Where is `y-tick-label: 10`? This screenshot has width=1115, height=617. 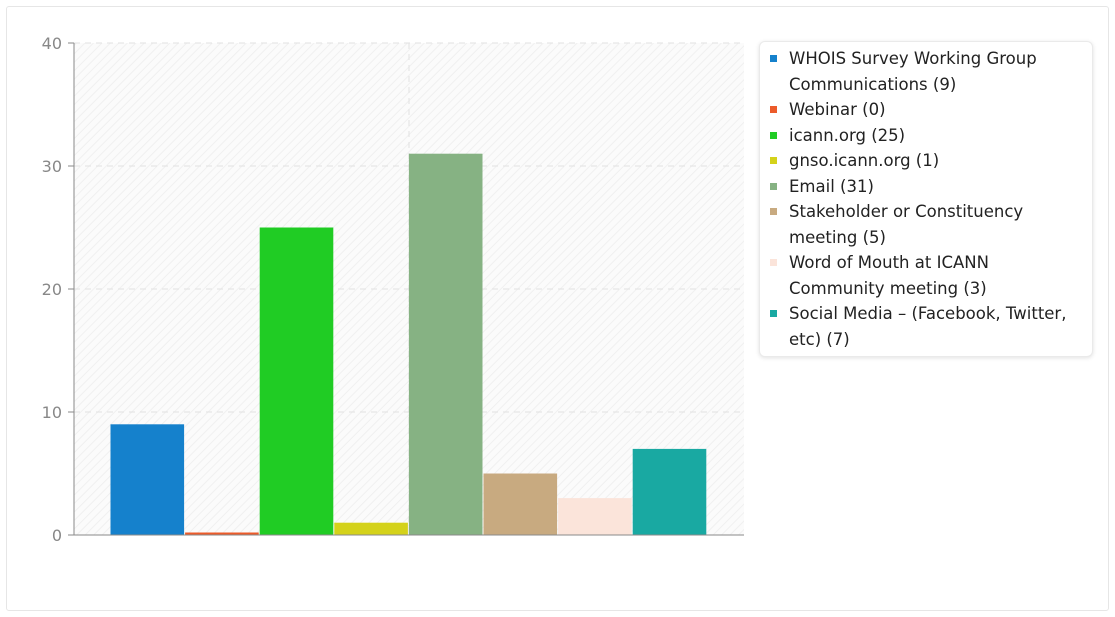
y-tick-label: 10 is located at coordinates (52, 412).